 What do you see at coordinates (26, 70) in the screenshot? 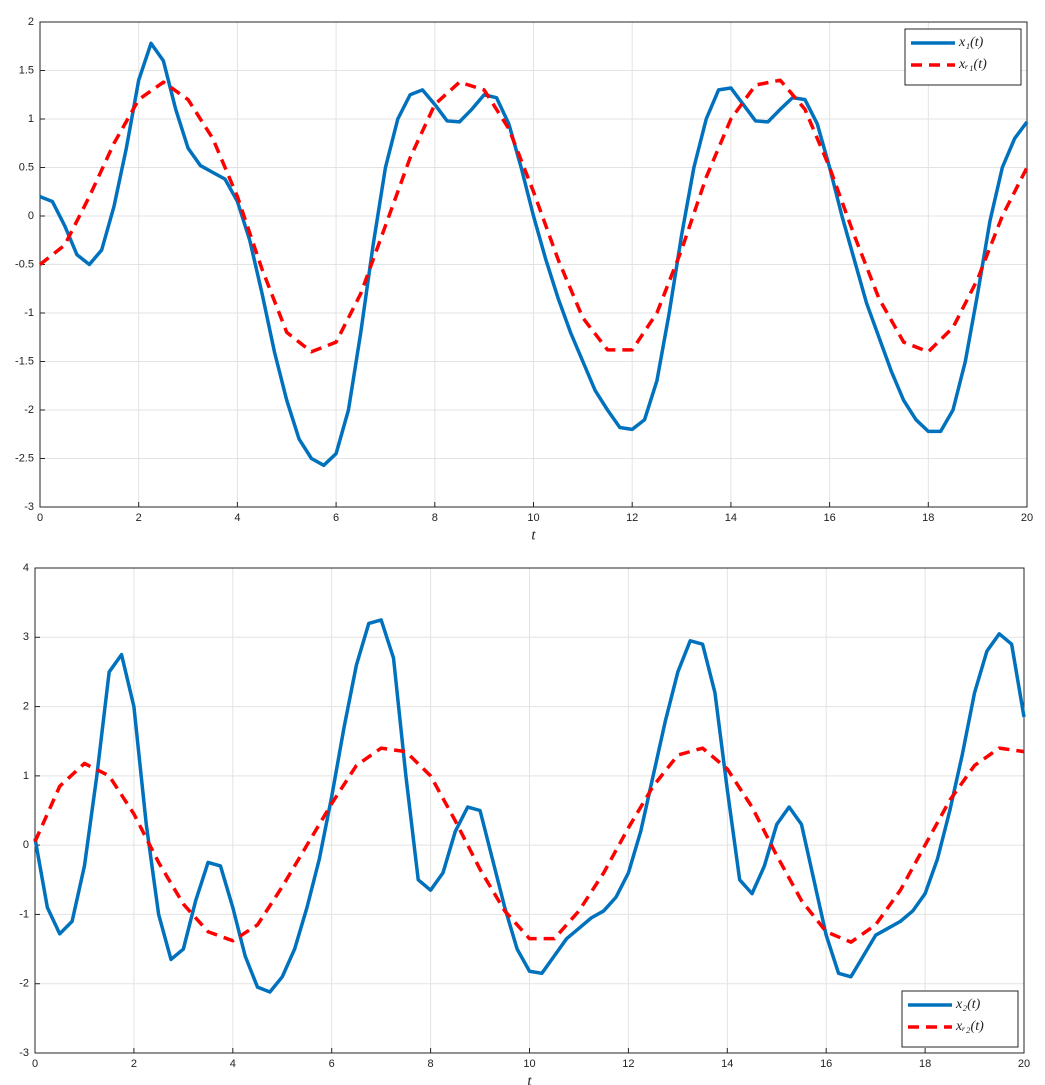
I see `y-tick-label: 1.5` at bounding box center [26, 70].